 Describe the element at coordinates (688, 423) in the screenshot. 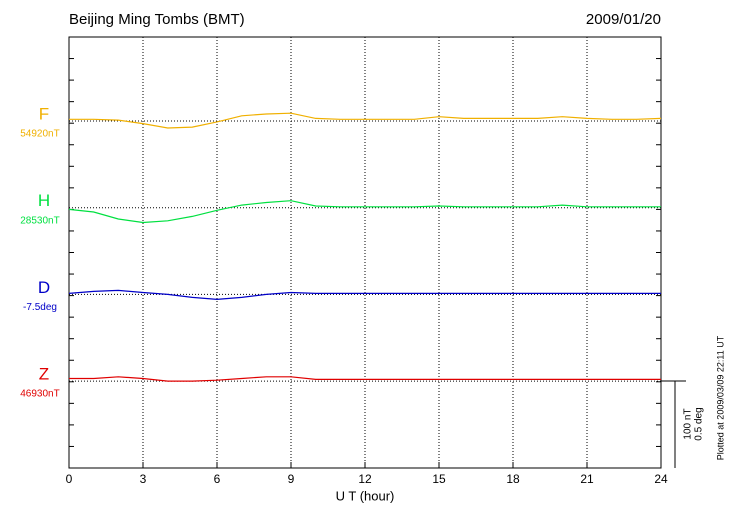

I see `scale-label: 100 nT` at that location.